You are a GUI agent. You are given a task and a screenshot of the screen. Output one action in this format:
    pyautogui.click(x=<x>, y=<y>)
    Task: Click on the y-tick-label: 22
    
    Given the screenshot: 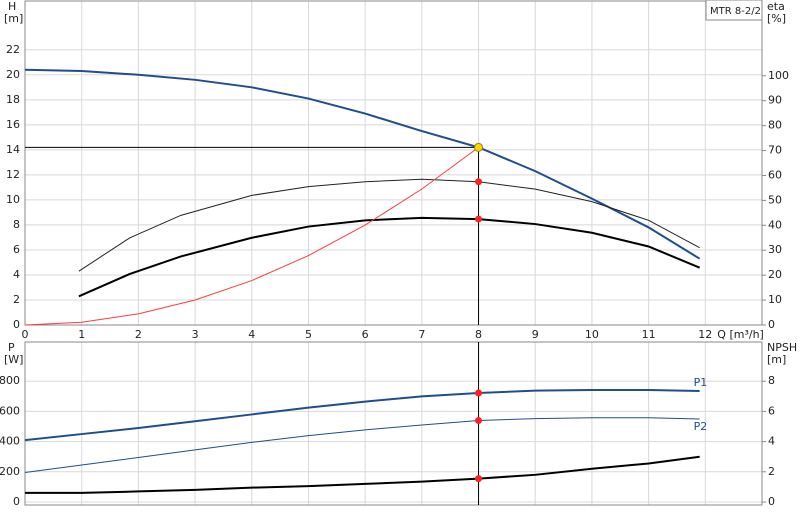 What is the action you would take?
    pyautogui.click(x=13, y=49)
    